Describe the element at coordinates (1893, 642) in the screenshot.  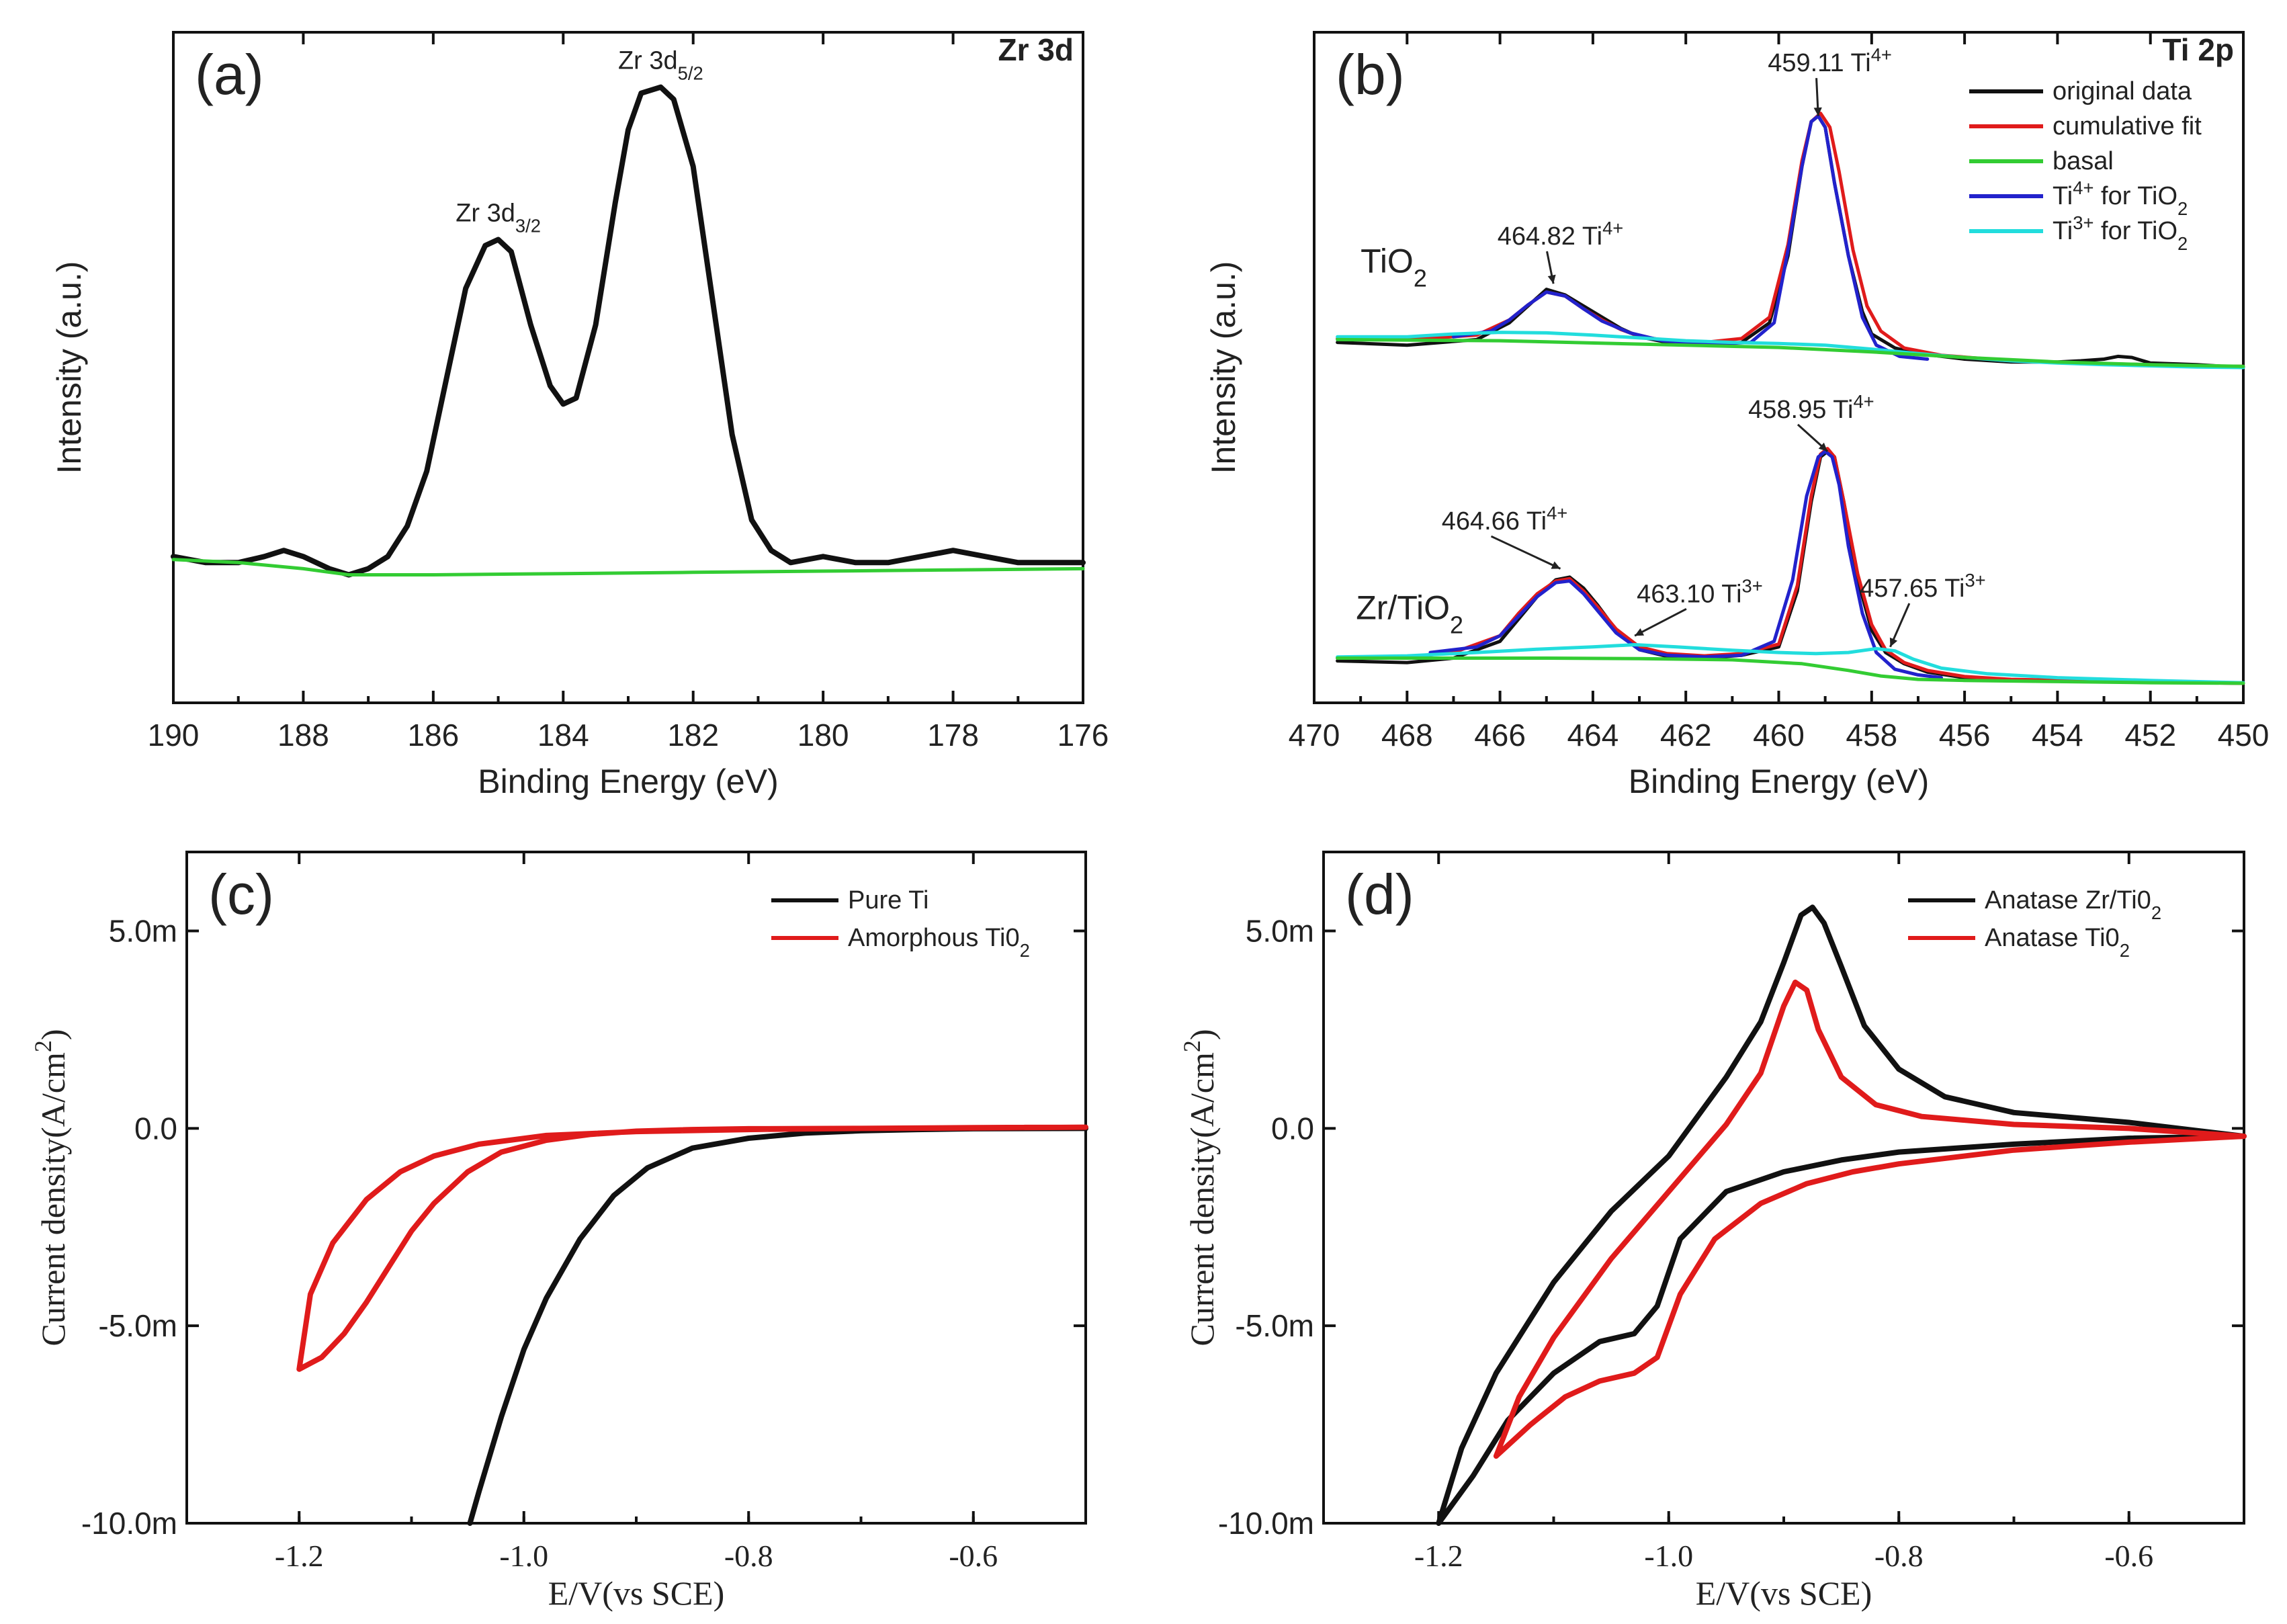
I see `annotation-arrowhead-p45765` at that location.